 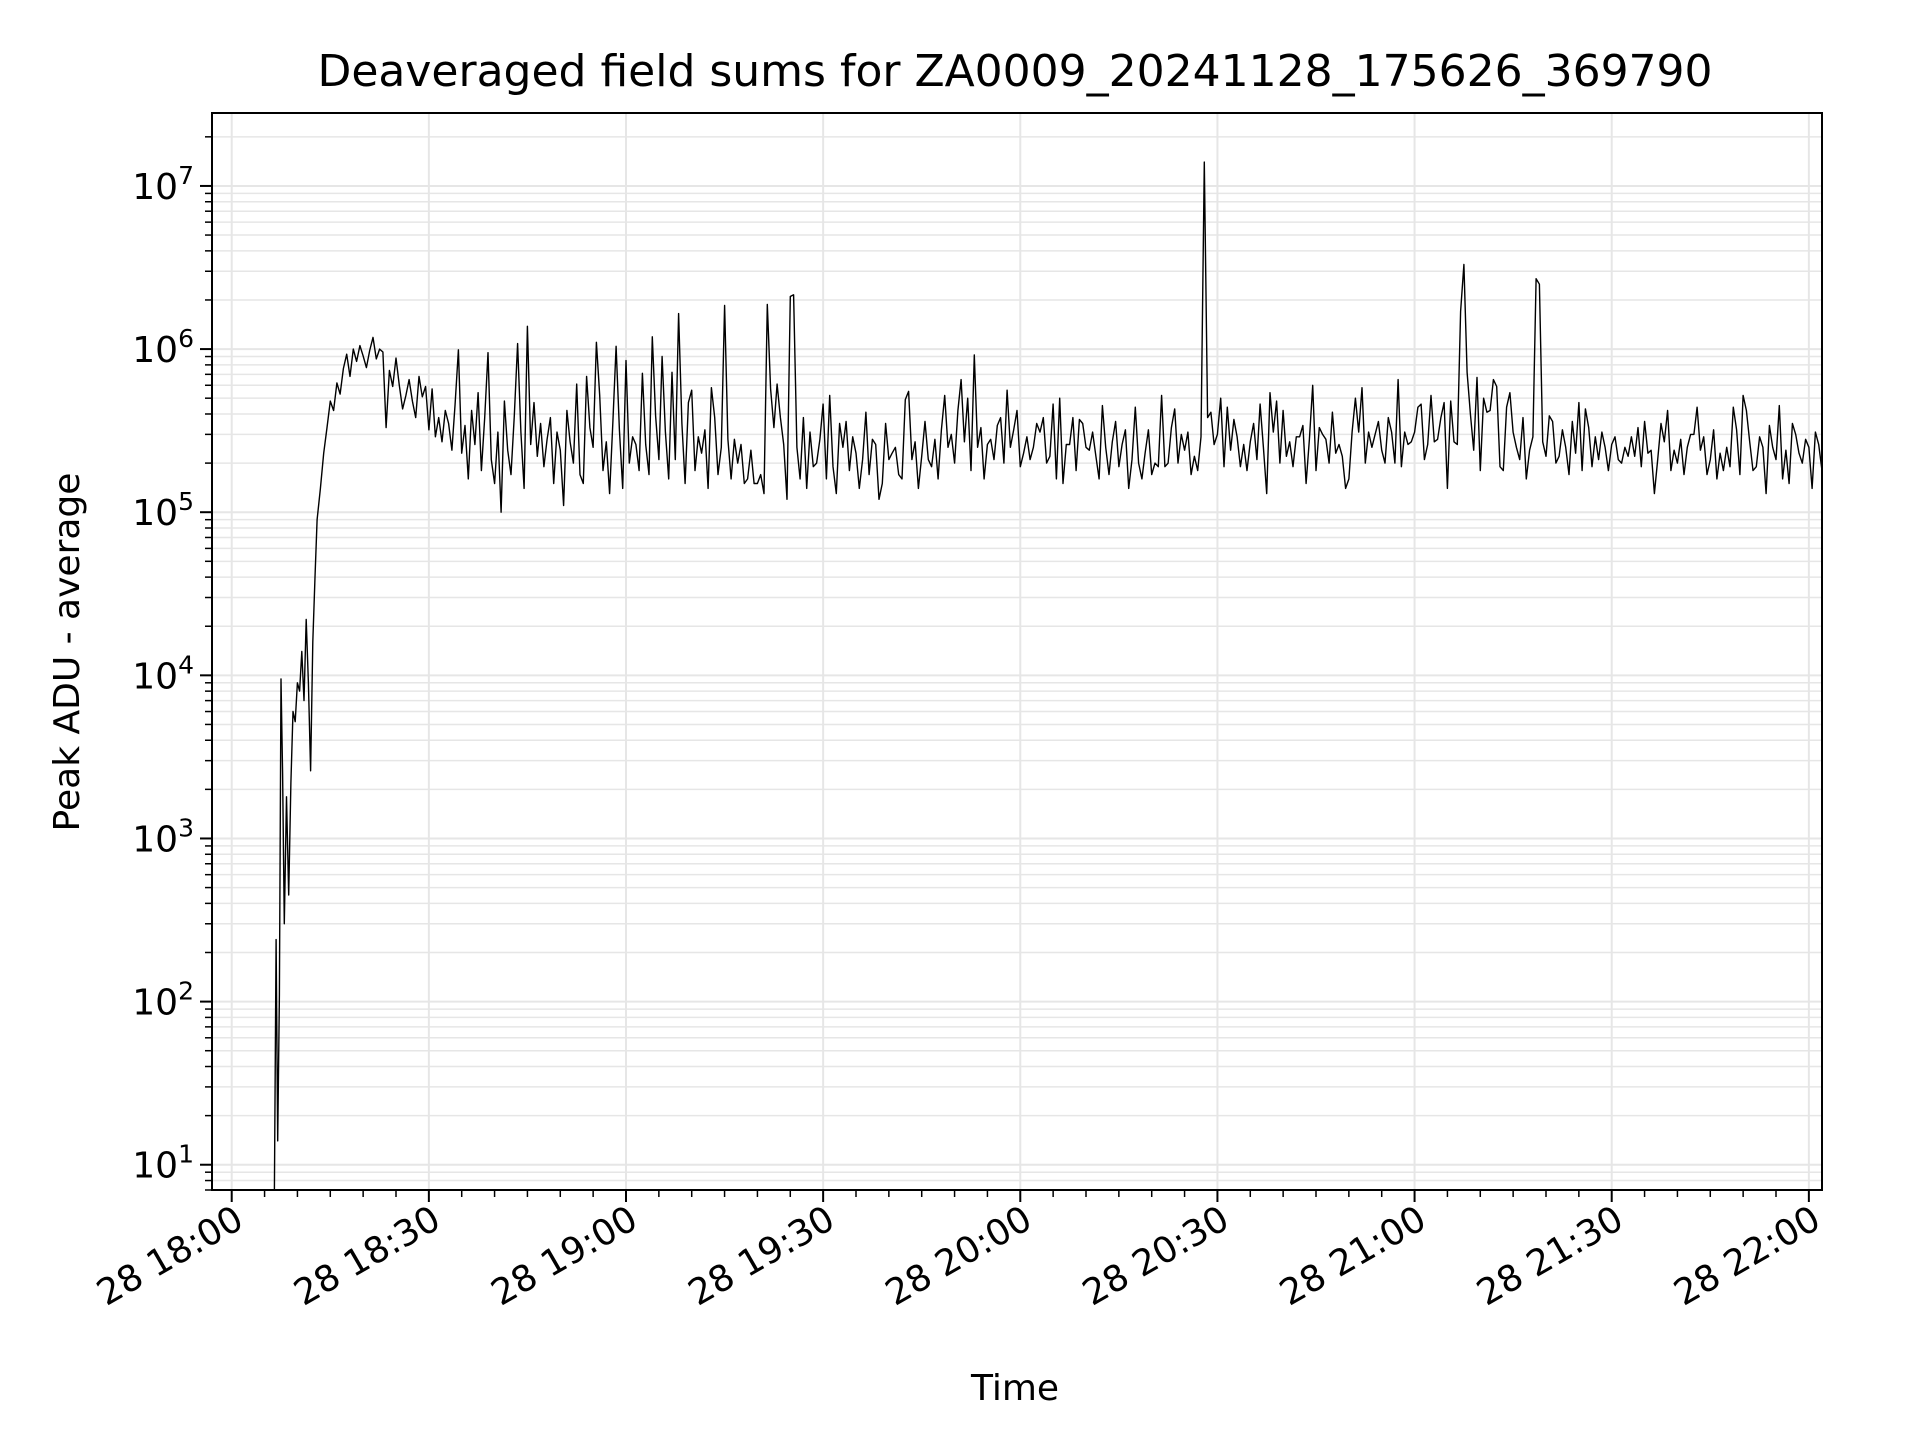 I want to click on y-tick-label: 10⁷, so click(x=163, y=184).